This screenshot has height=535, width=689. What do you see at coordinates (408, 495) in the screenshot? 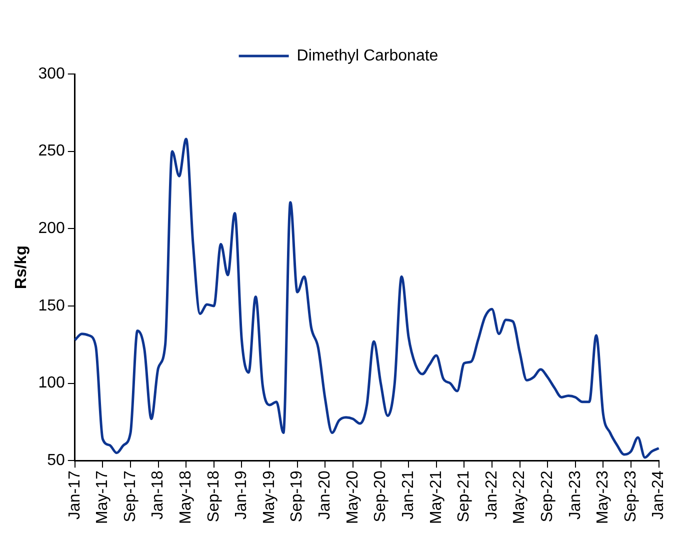
I see `x-tick-label: Jan-21` at bounding box center [408, 495].